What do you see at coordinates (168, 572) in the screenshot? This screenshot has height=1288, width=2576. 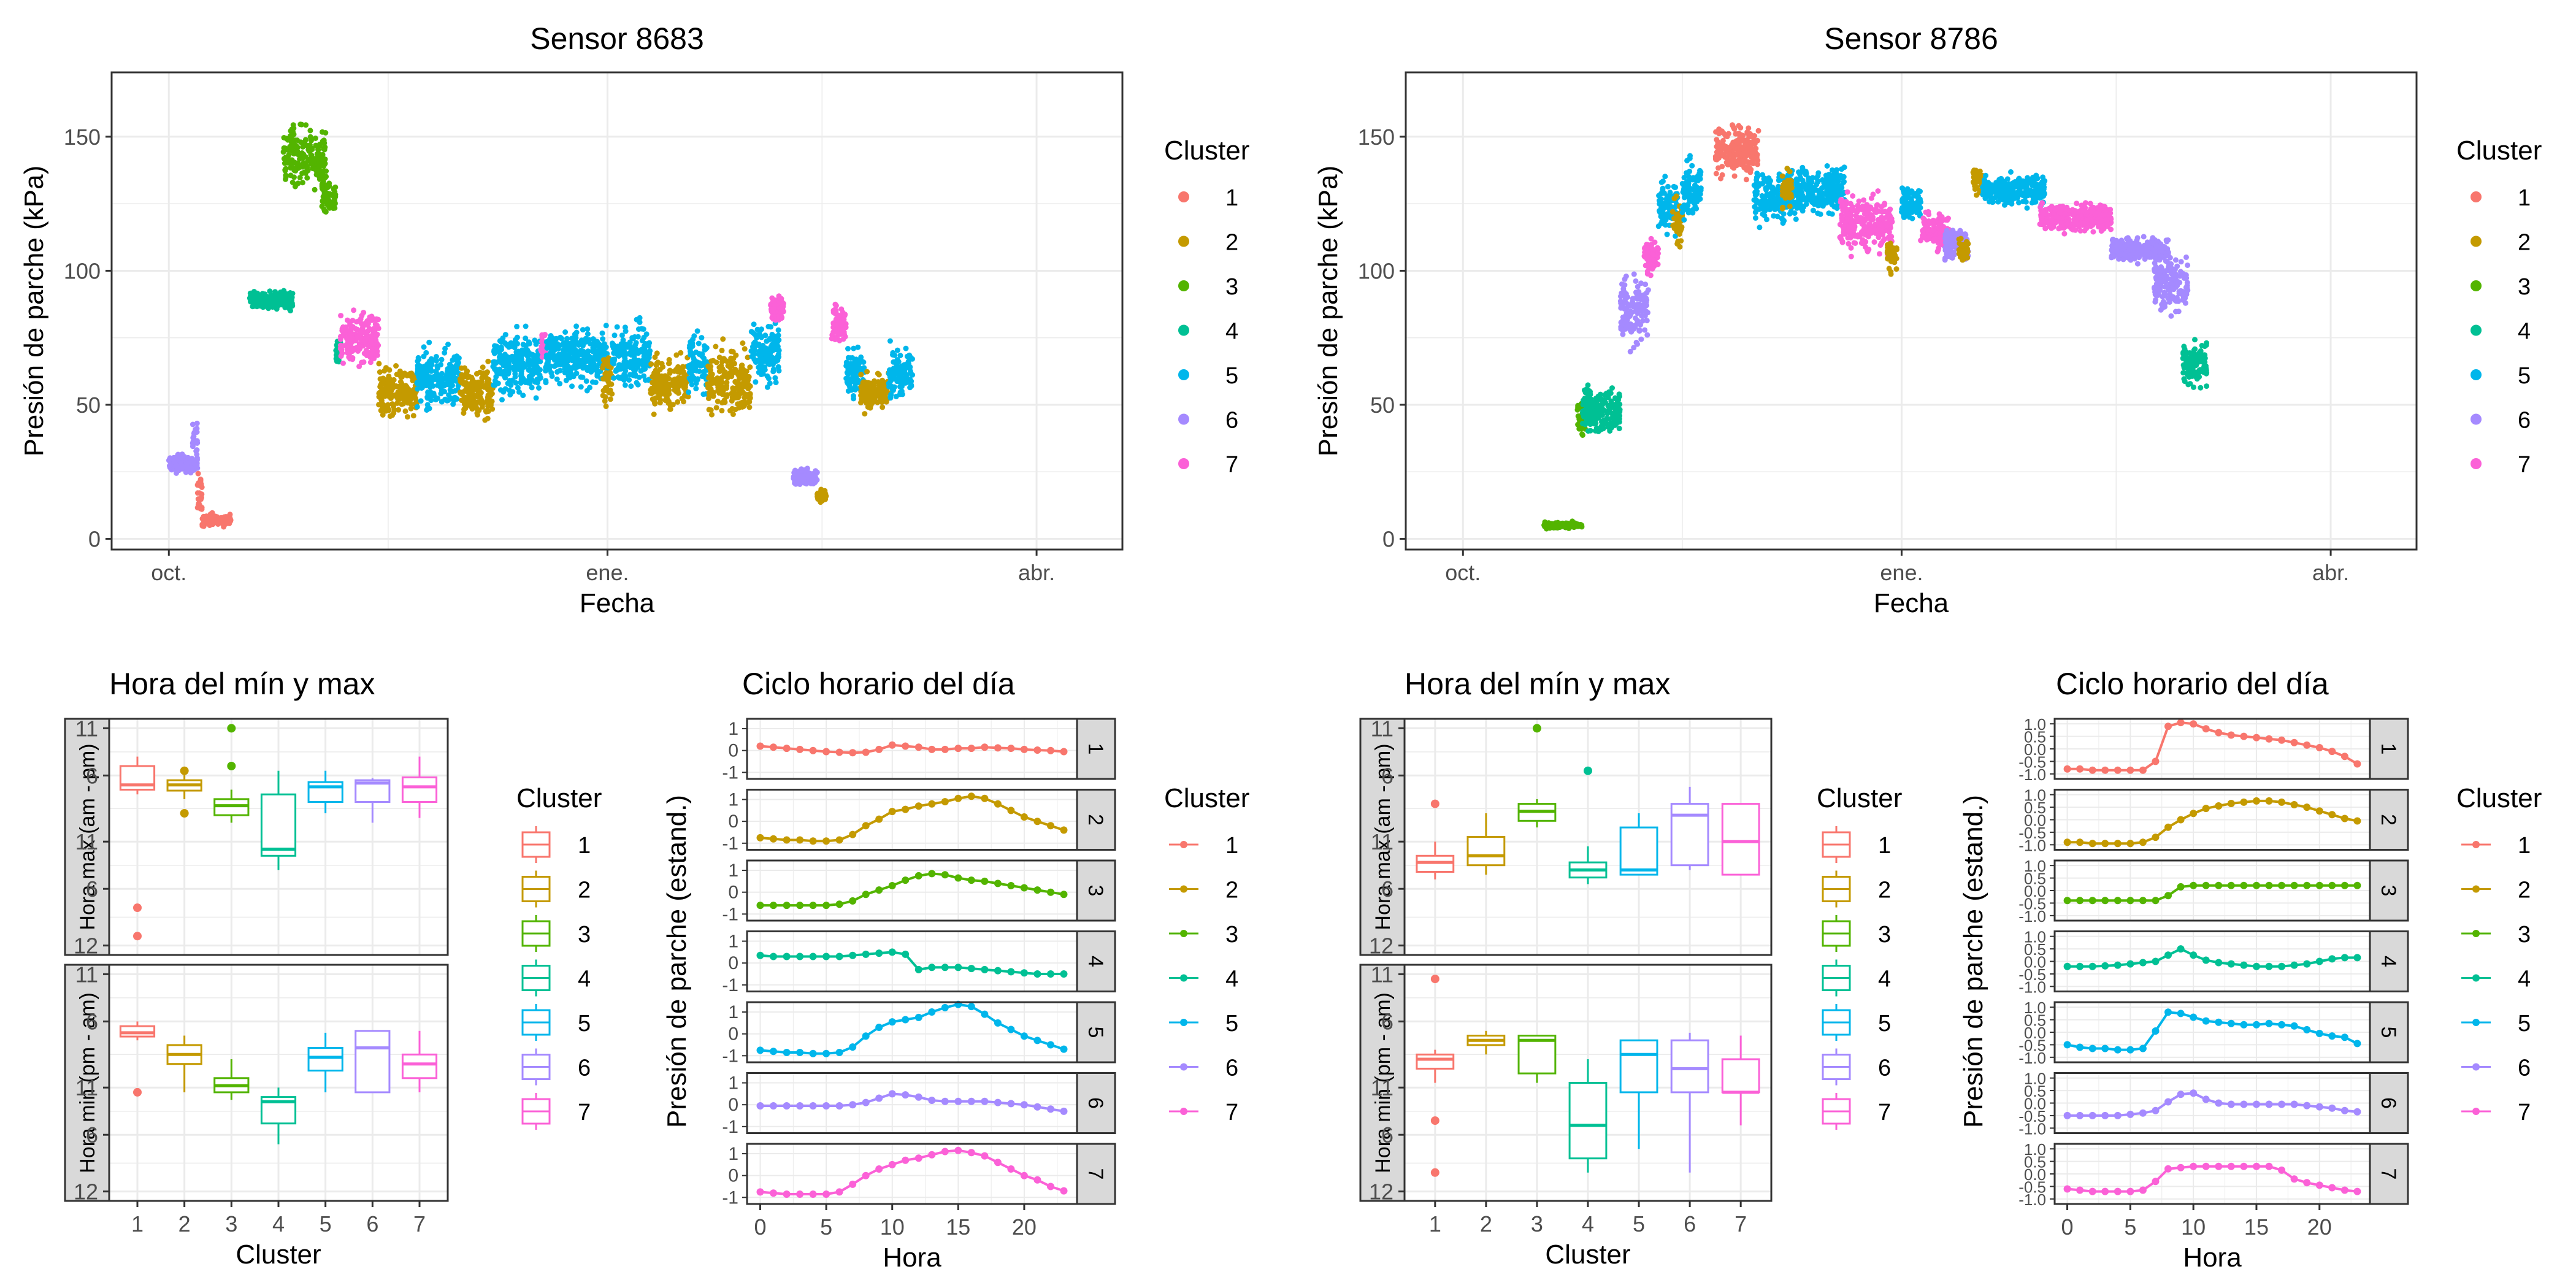 I see `x-tick-label: oct.` at bounding box center [168, 572].